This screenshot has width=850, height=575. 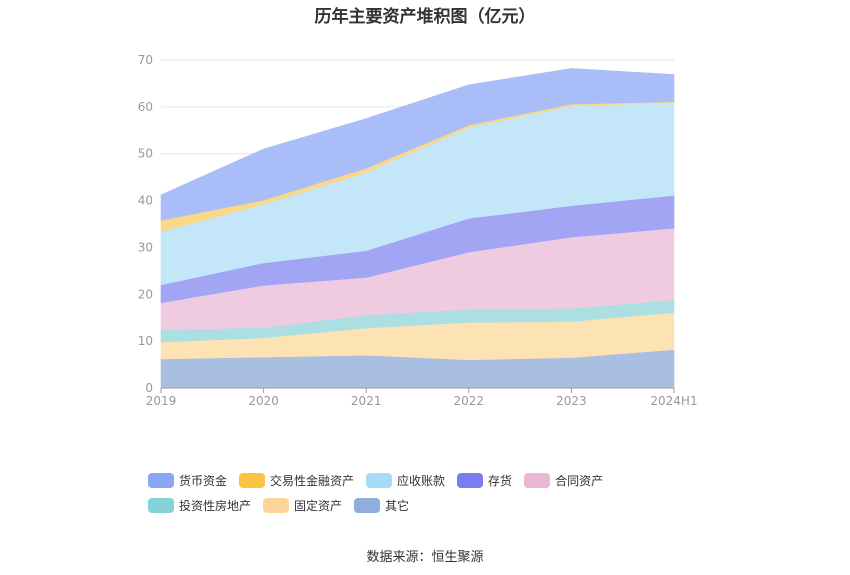 What do you see at coordinates (203, 480) in the screenshot?
I see `legend-label: 货币资金` at bounding box center [203, 480].